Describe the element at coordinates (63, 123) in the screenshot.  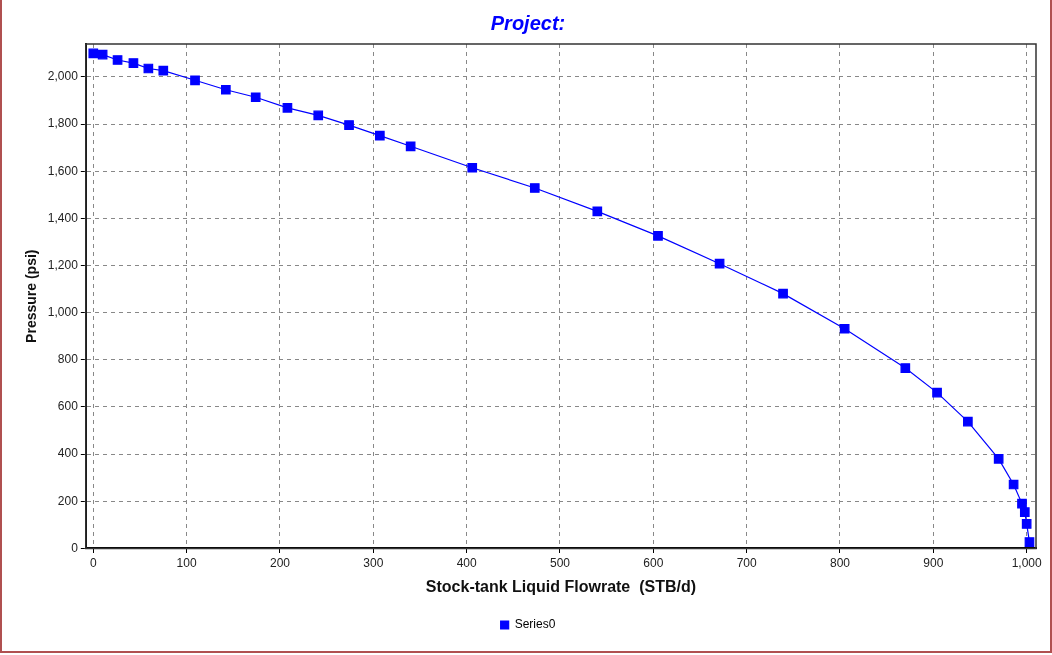
I see `y-tick-label: 1,800` at that location.